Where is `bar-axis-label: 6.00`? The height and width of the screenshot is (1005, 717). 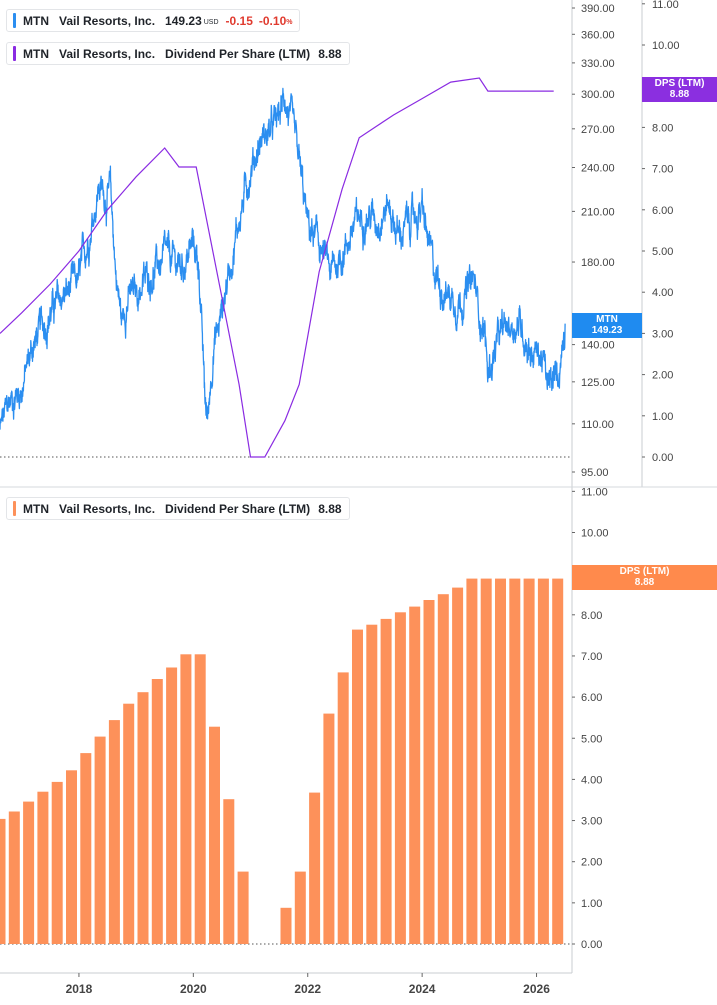
bar-axis-label: 6.00 is located at coordinates (591, 698).